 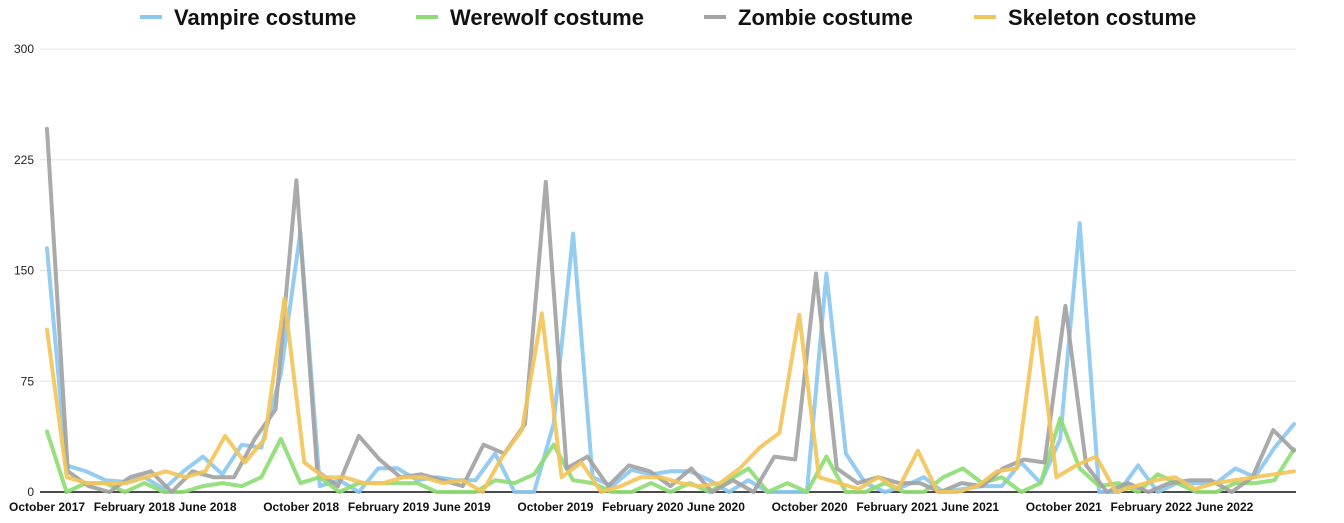 I want to click on y-axis-ticks: 0 75 150 225 300, so click(x=24, y=270).